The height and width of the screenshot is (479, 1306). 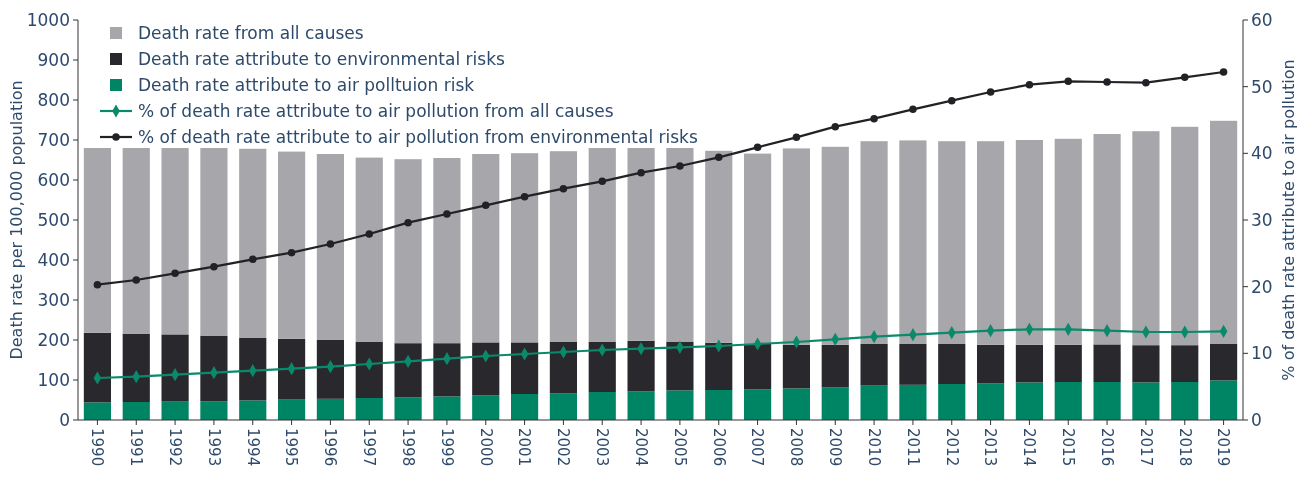 What do you see at coordinates (1262, 86) in the screenshot?
I see `y2-tick-label: 50` at bounding box center [1262, 86].